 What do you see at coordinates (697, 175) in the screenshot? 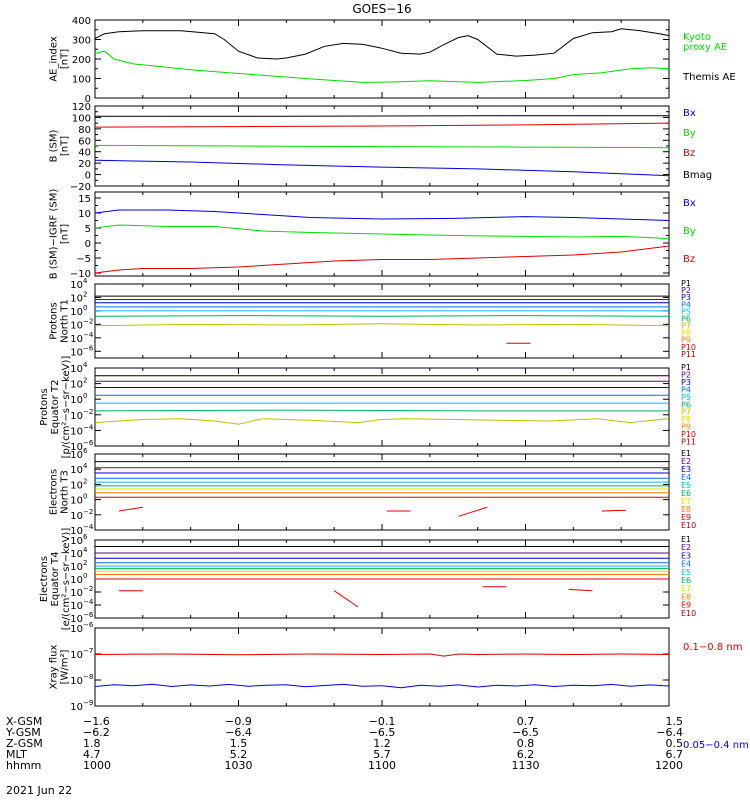
I see `legend-entry: Bmag` at bounding box center [697, 175].